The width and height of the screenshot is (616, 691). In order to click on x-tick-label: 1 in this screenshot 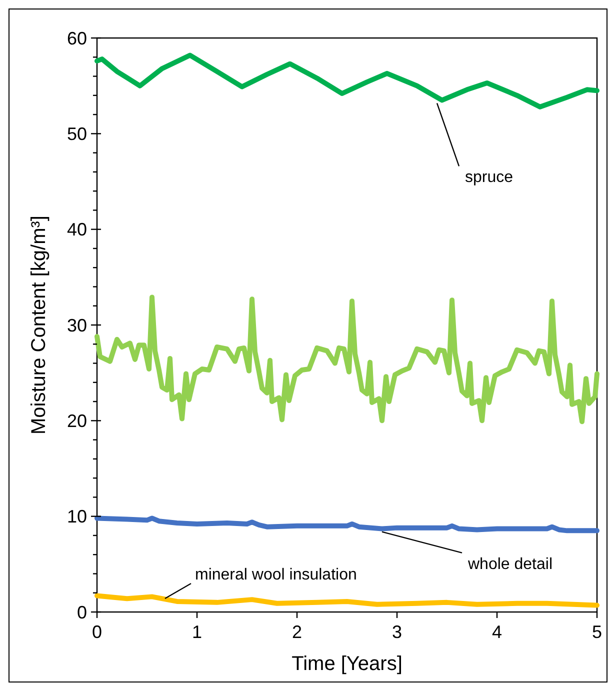, I will do `click(197, 632)`.